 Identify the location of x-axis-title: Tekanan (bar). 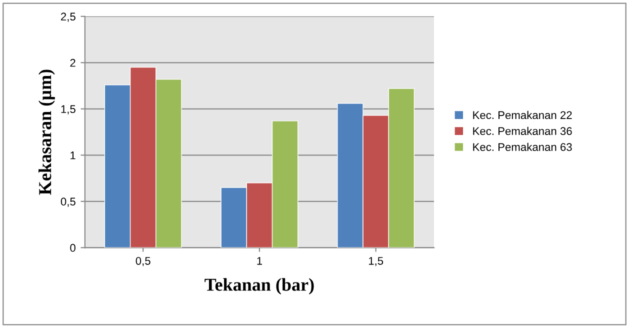
(259, 286).